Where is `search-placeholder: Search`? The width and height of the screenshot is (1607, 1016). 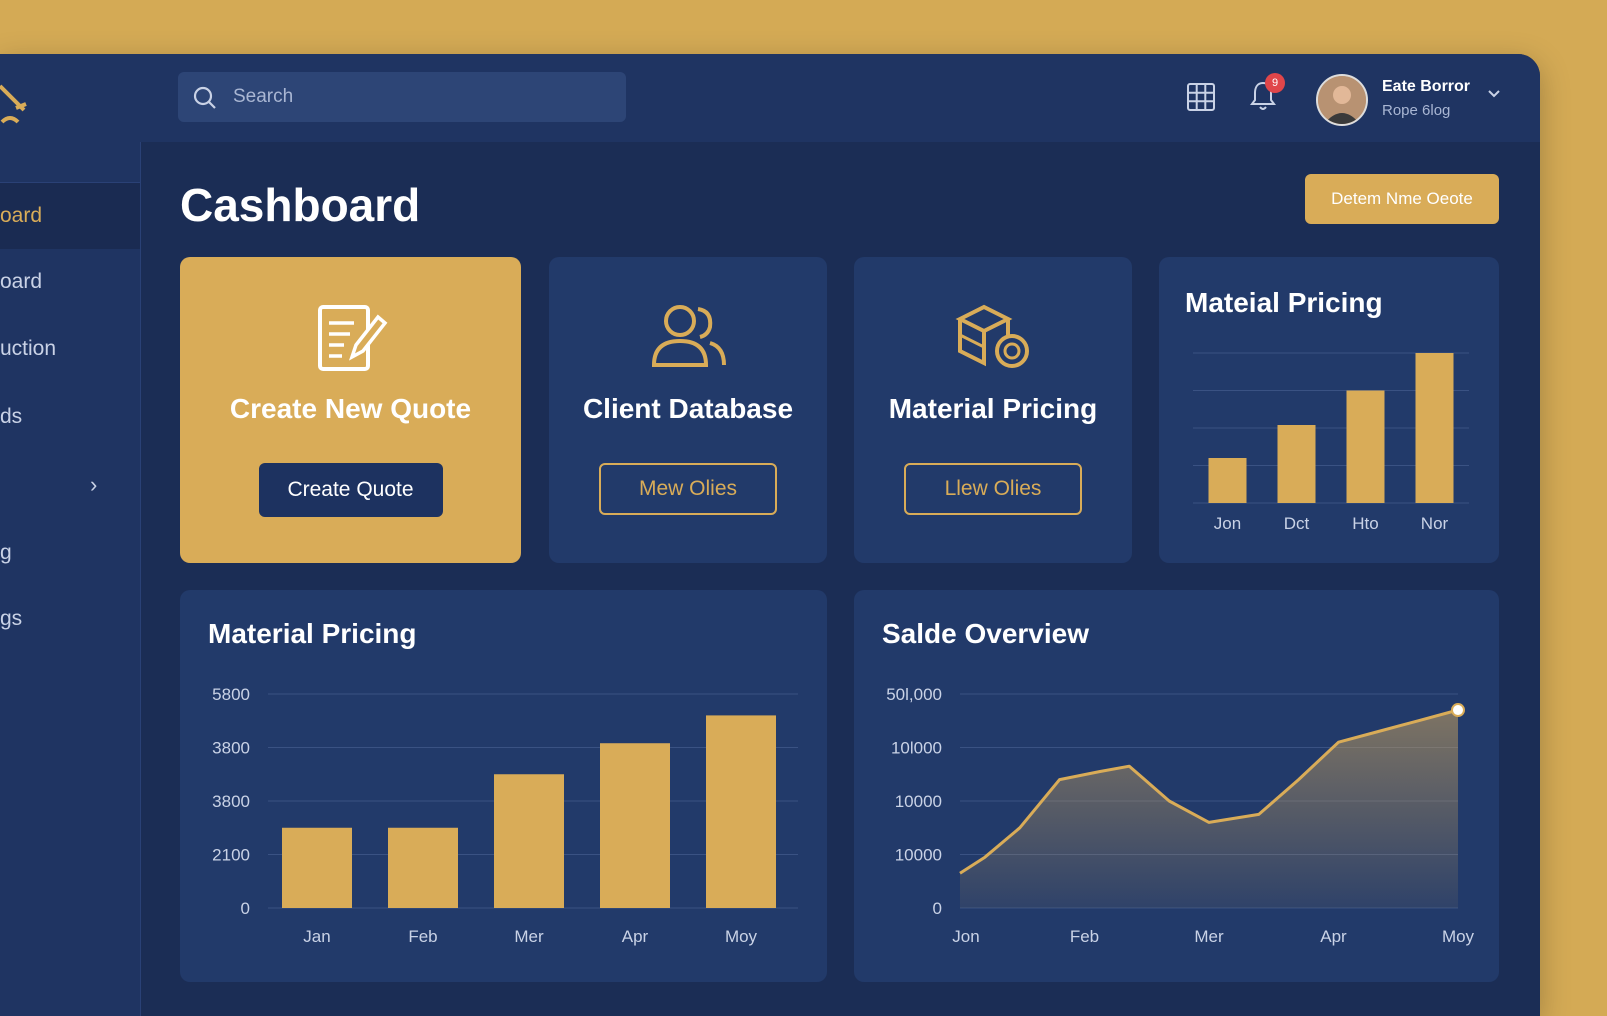
search-placeholder: Search is located at coordinates (263, 96).